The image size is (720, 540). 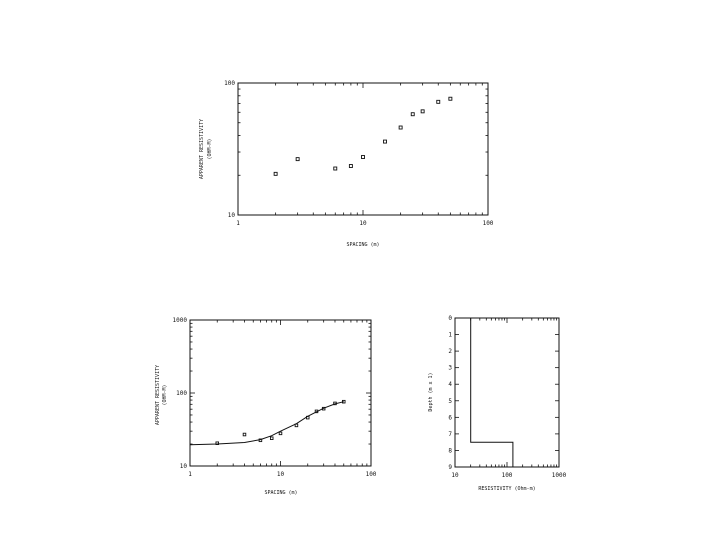 I want to click on top-x-axis-label: SPACING (m), so click(x=362, y=245).